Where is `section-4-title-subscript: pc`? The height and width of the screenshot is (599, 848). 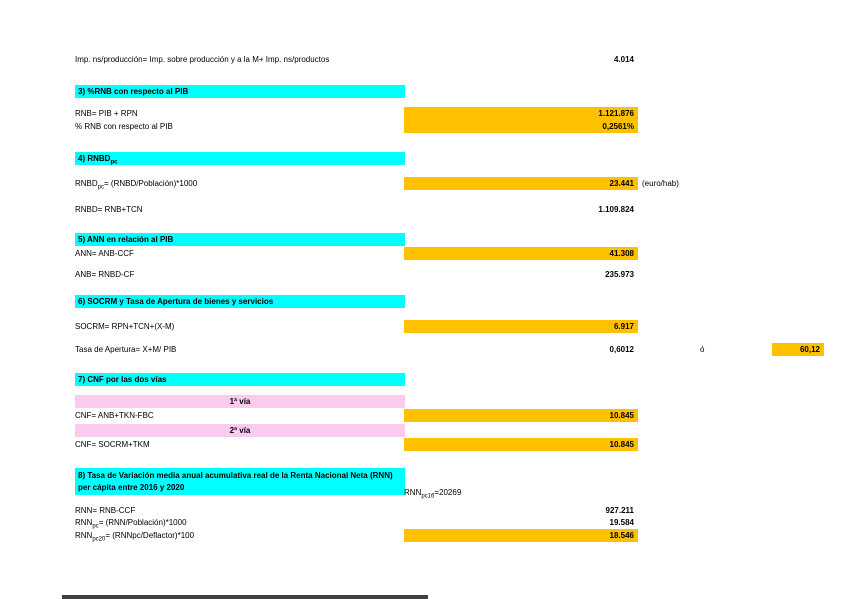
section-4-title-subscript: pc is located at coordinates (114, 162).